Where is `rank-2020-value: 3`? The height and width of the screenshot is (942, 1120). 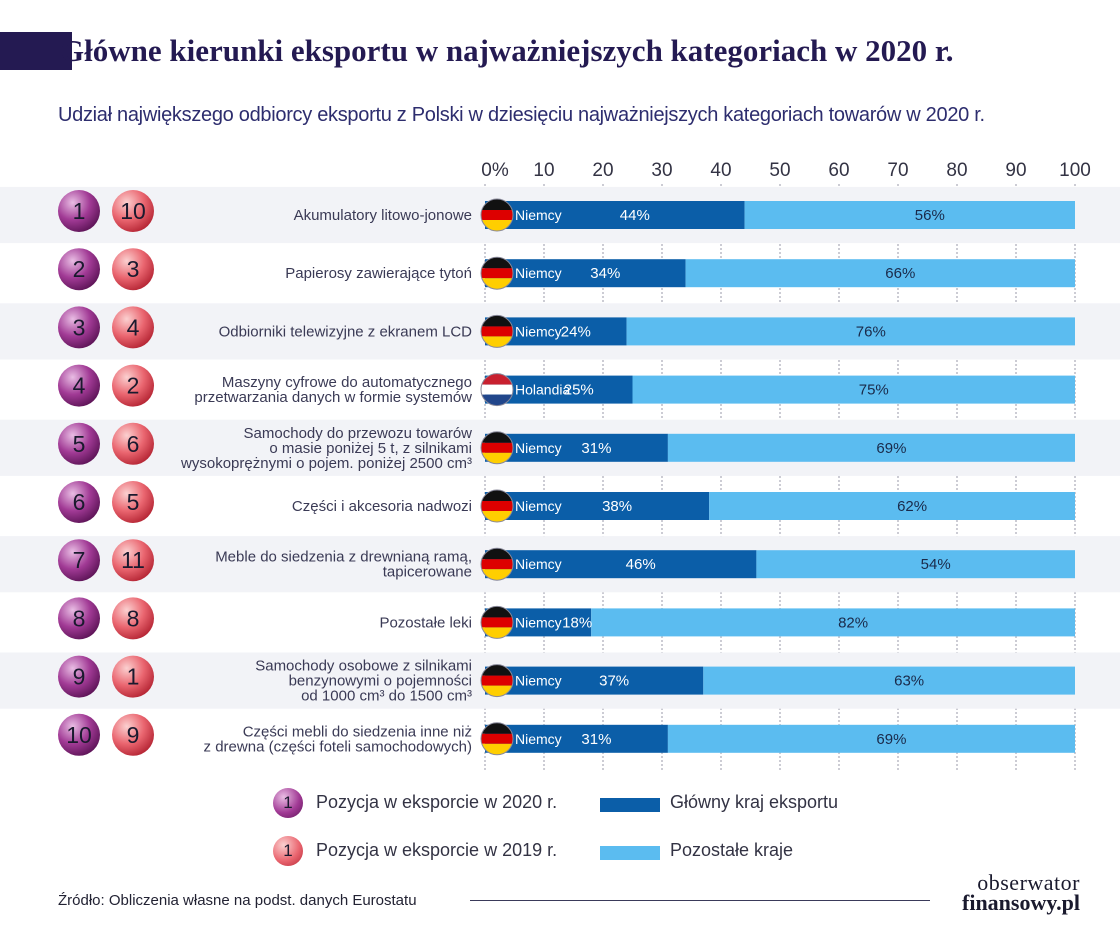 rank-2020-value: 3 is located at coordinates (79, 327).